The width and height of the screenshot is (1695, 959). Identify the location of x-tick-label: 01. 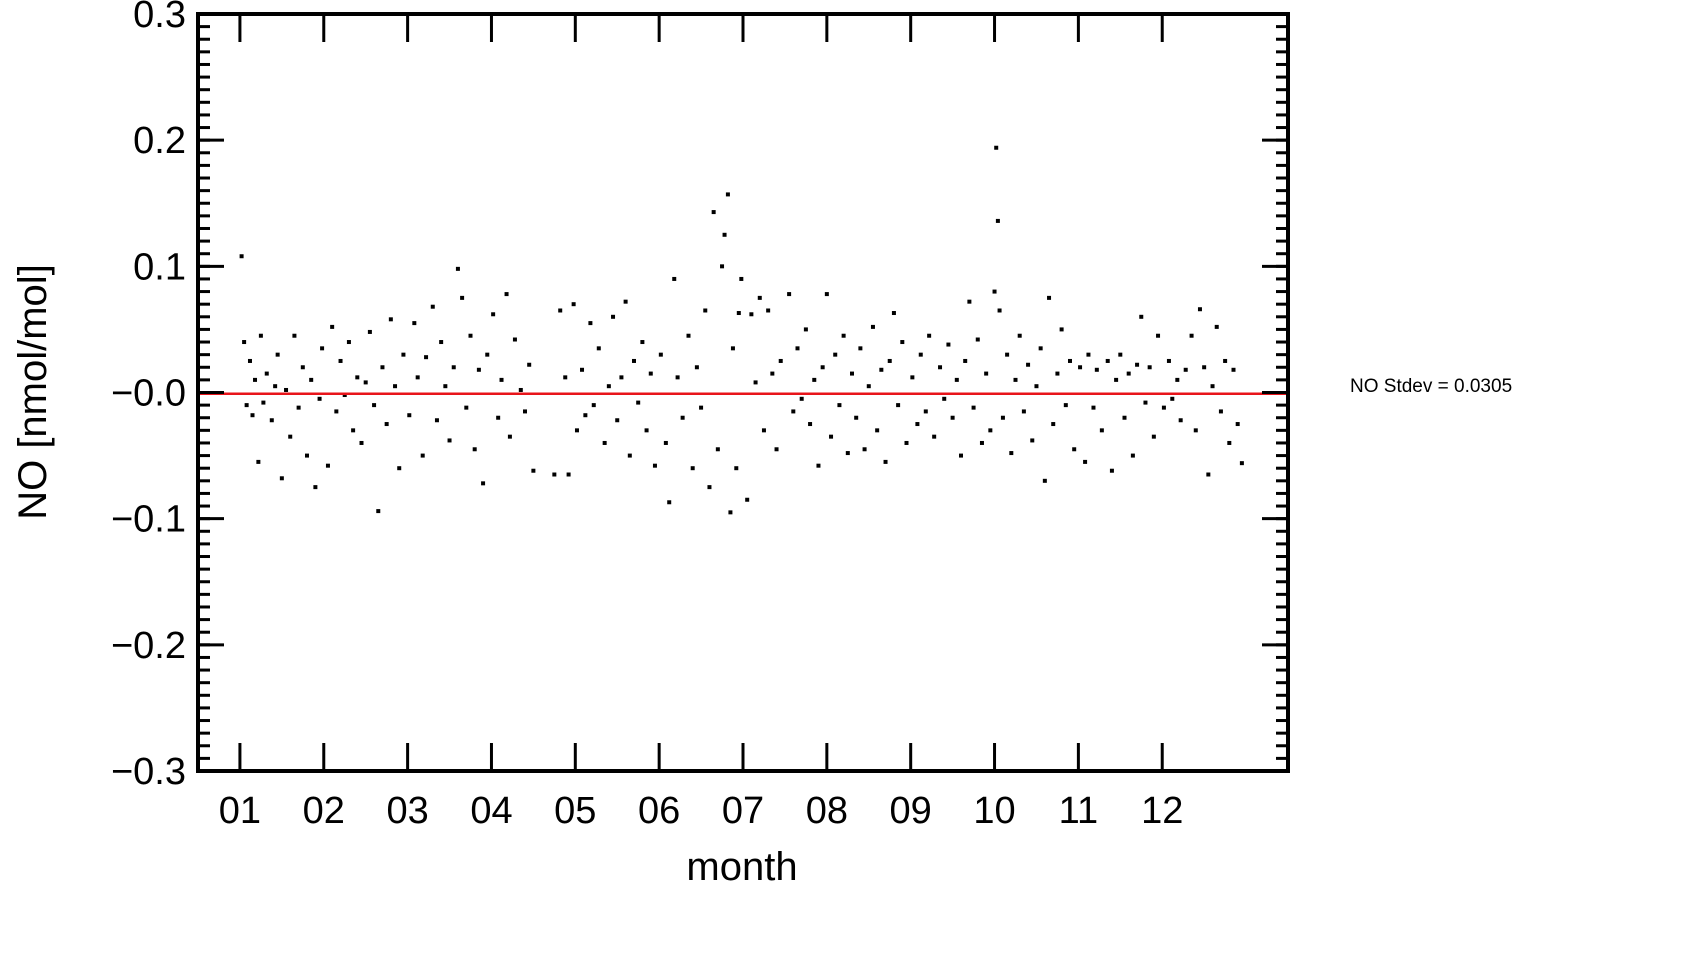
(240, 811).